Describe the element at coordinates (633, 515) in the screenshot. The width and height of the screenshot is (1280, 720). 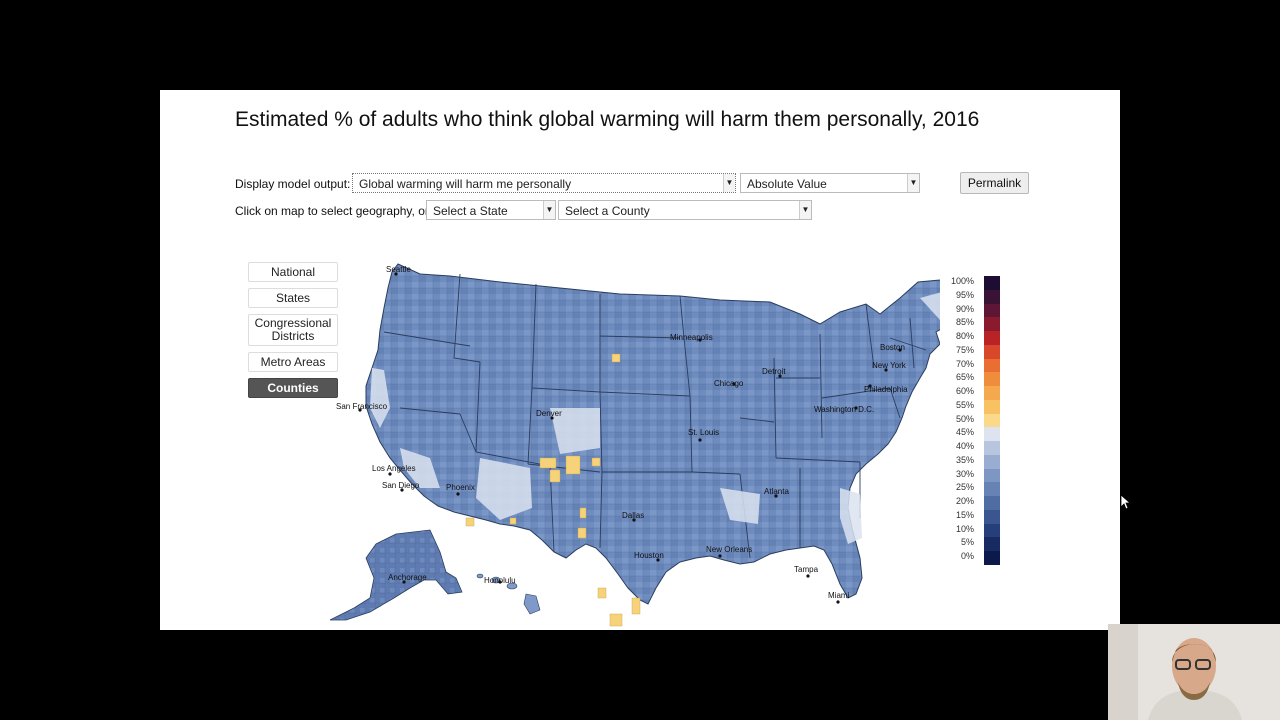
I see `city-dallas: Dallas` at that location.